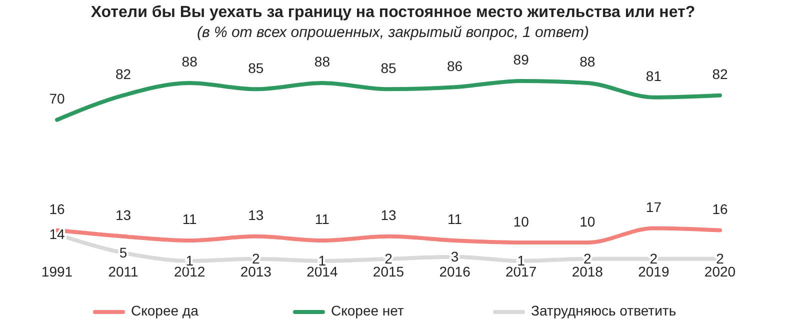  I want to click on x-tick-label: 2011, so click(123, 272).